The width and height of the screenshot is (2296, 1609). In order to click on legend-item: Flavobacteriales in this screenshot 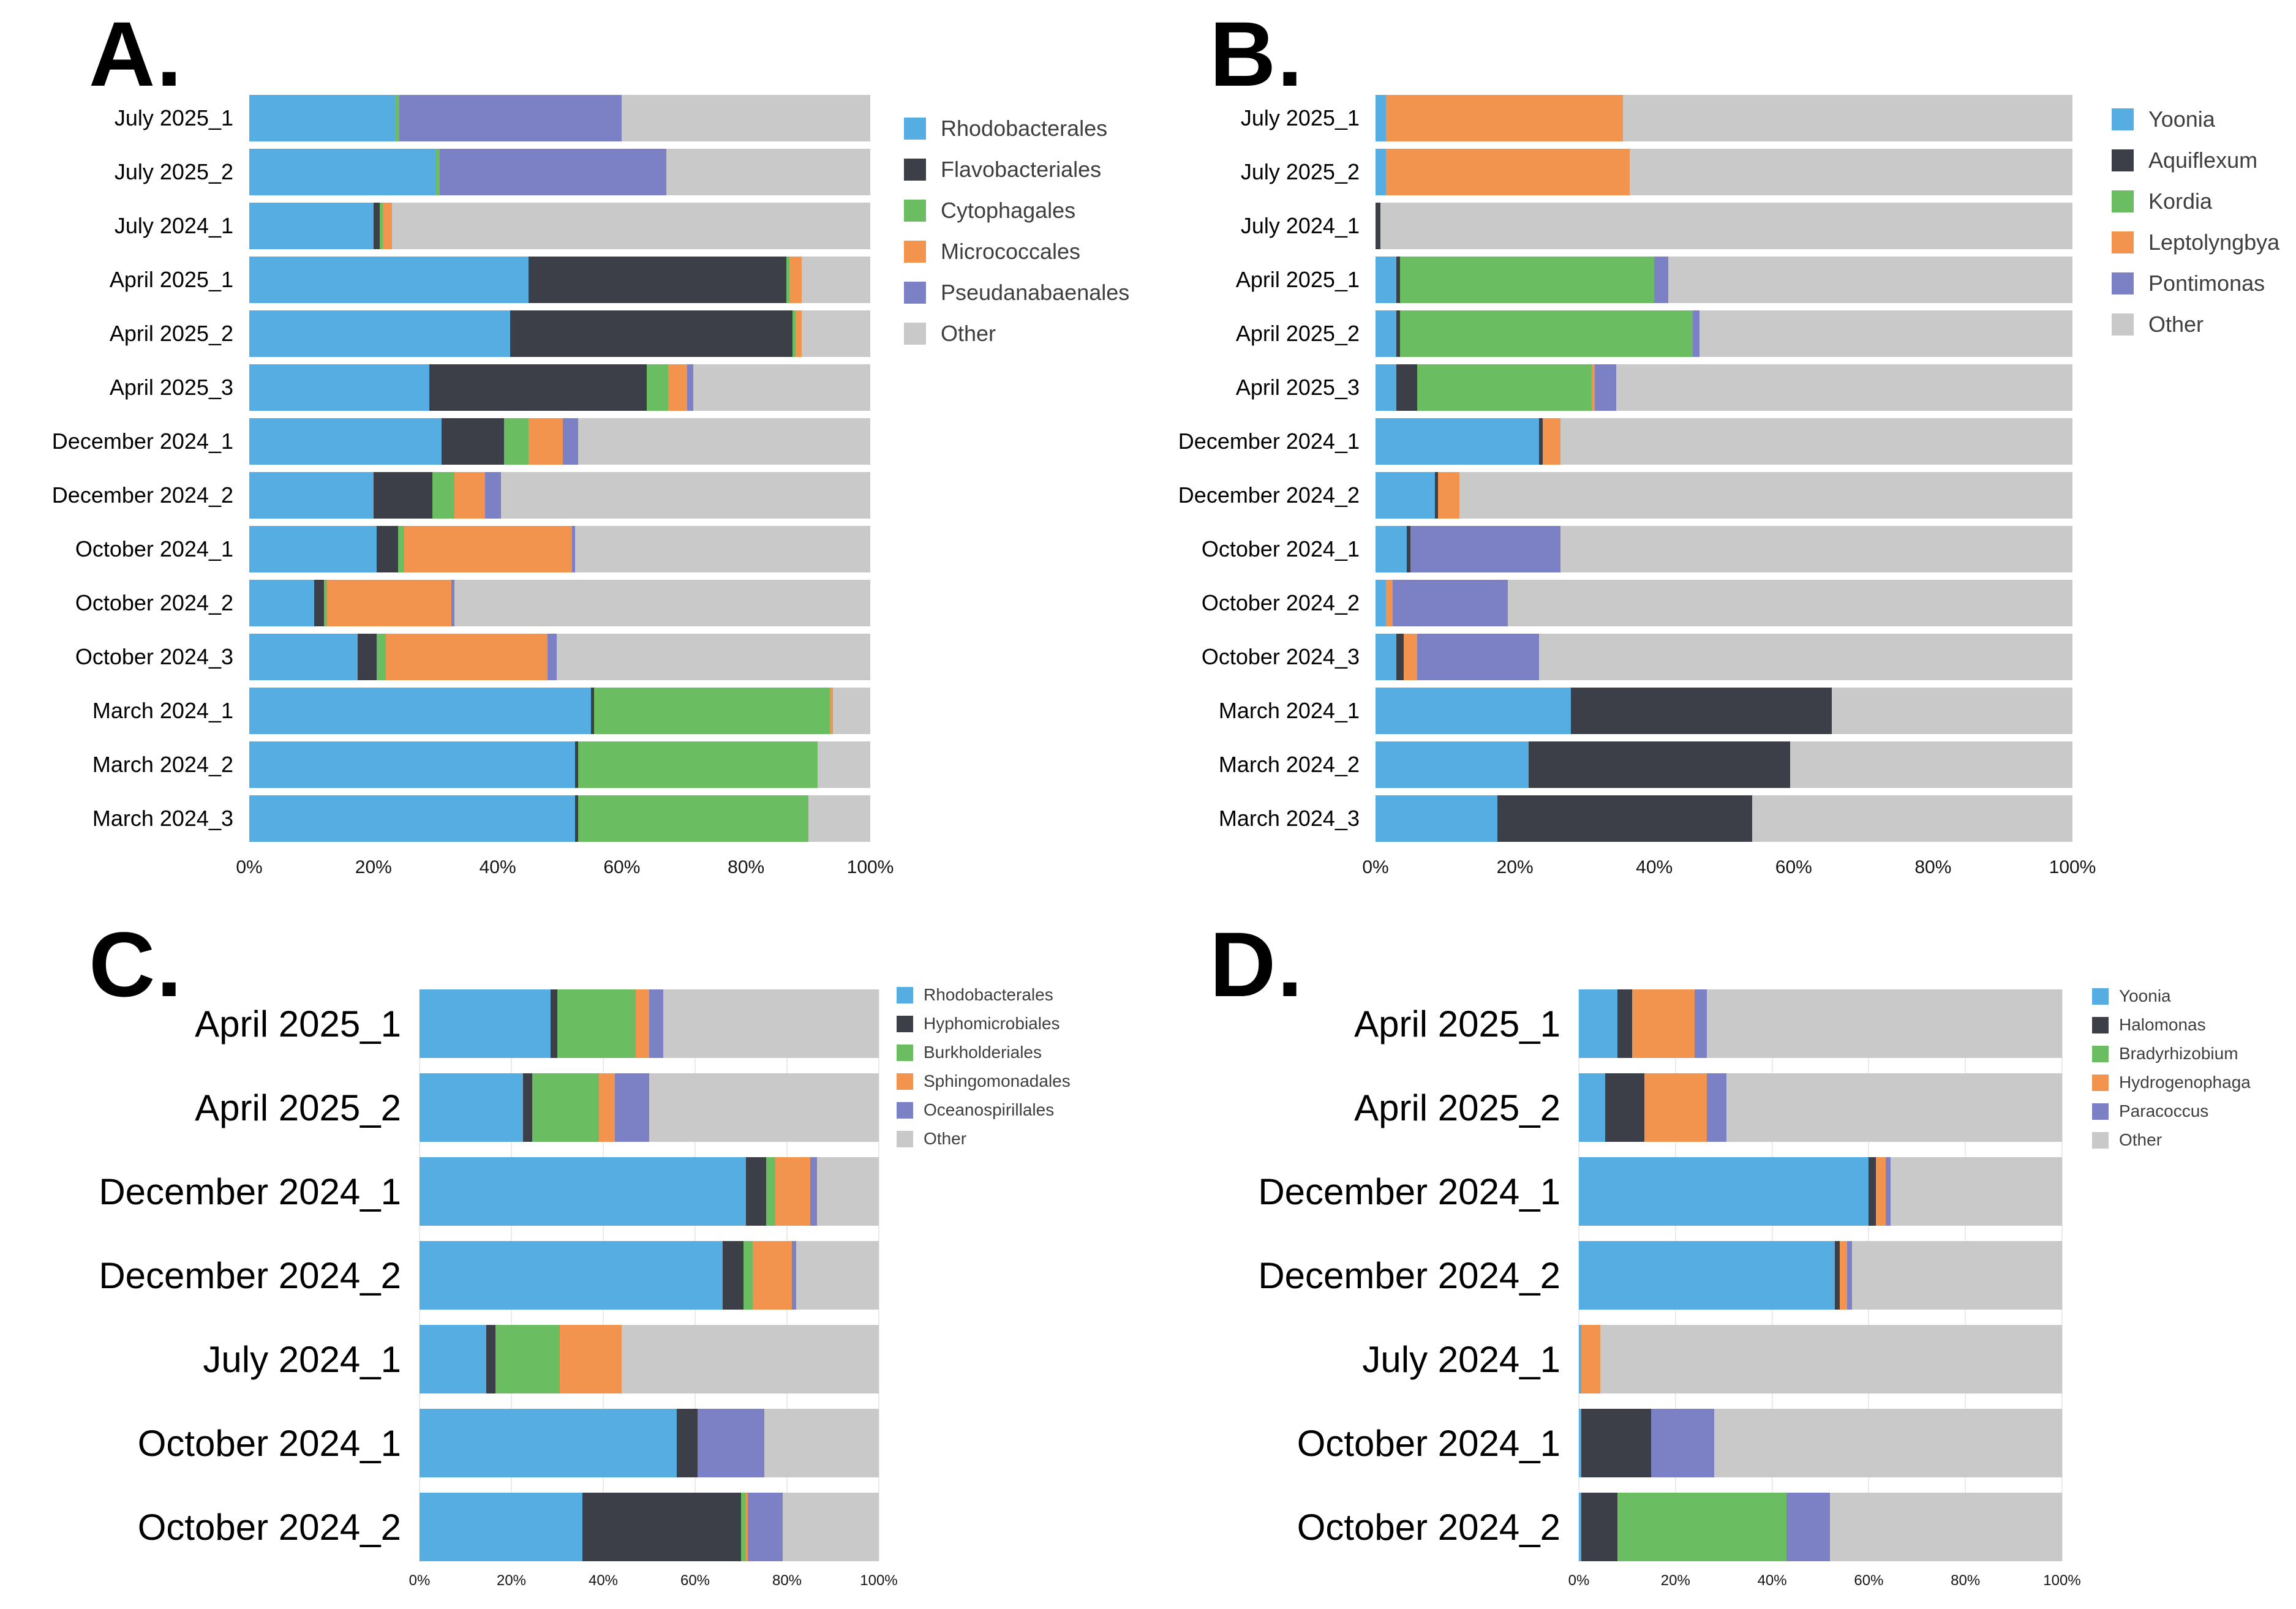, I will do `click(1016, 170)`.